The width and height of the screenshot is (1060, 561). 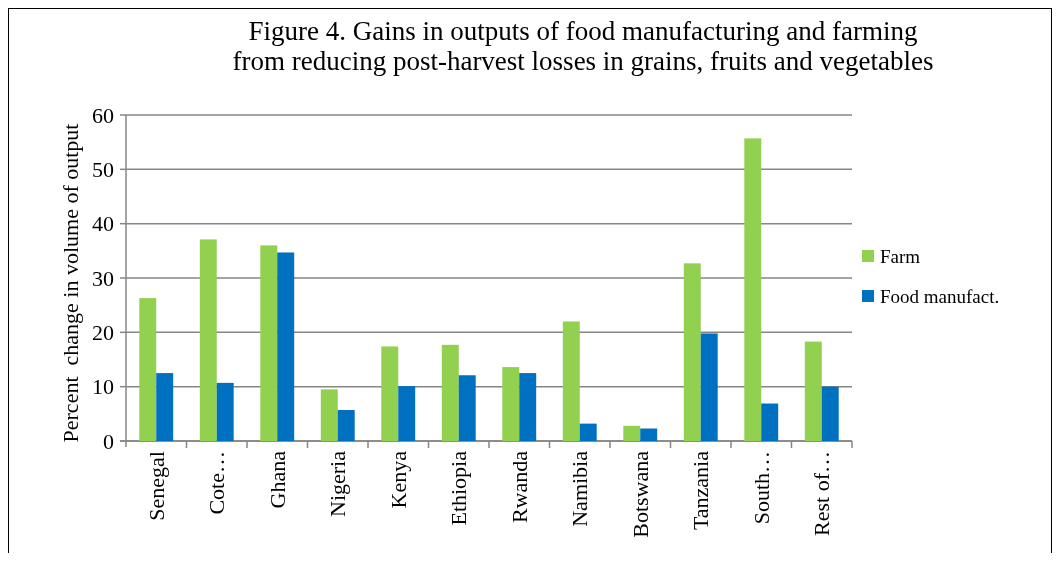 I want to click on x-tick-label: Tanzania, so click(x=701, y=490).